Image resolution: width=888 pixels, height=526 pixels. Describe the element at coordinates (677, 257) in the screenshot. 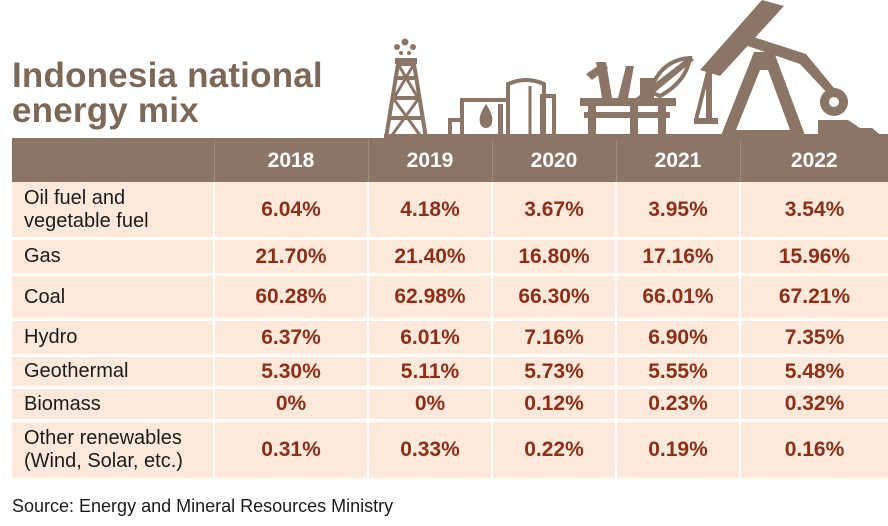

I see `value-cell: 17.16%` at that location.